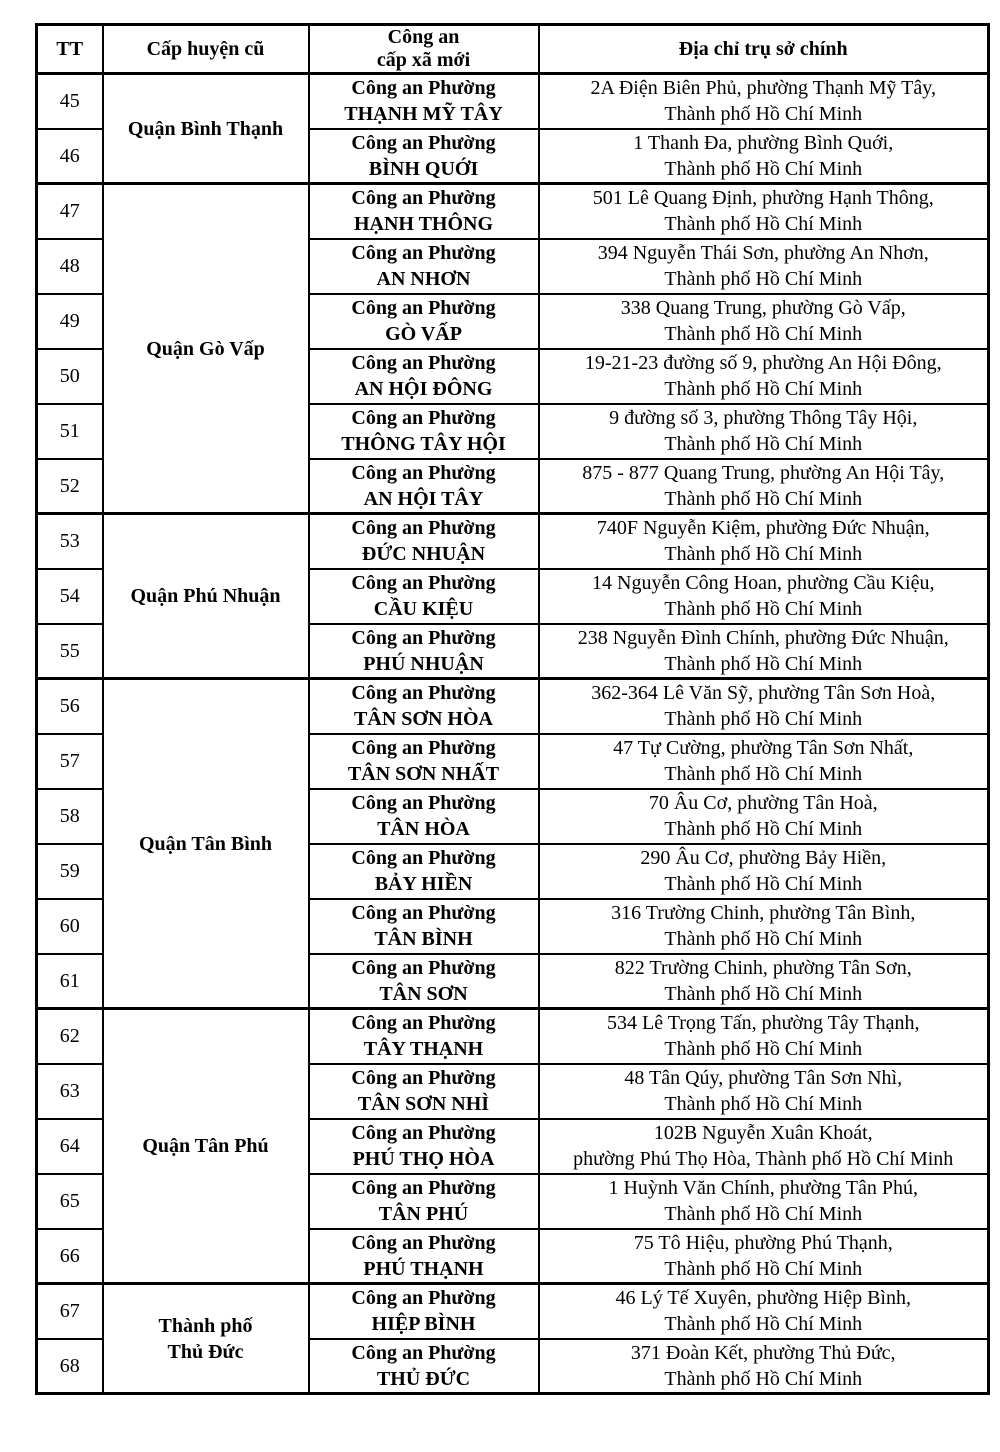 The width and height of the screenshot is (1000, 1452). I want to click on row-number: 65, so click(69, 1201).